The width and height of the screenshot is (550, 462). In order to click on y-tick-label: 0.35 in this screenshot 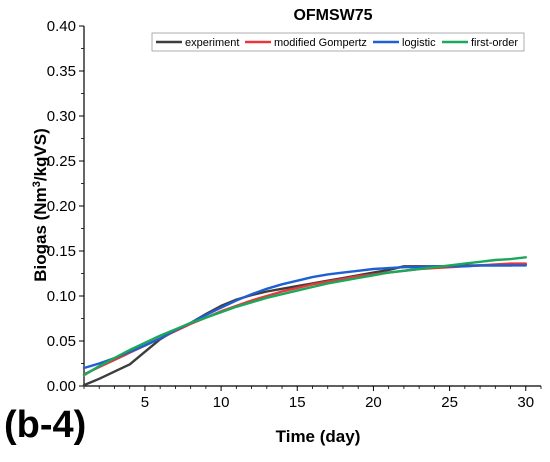, I will do `click(61, 71)`.